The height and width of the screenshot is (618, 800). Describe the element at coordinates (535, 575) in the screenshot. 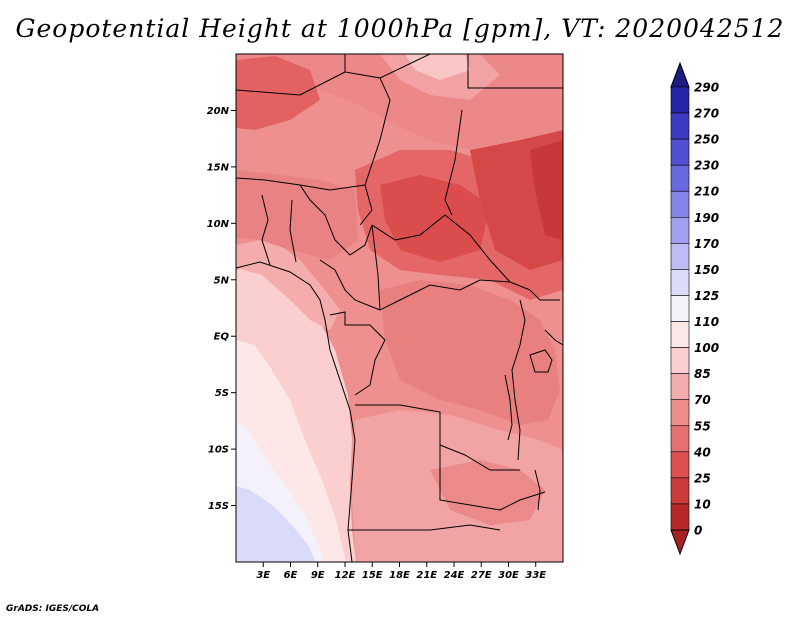

I see `lon-tick-label: 33E` at that location.